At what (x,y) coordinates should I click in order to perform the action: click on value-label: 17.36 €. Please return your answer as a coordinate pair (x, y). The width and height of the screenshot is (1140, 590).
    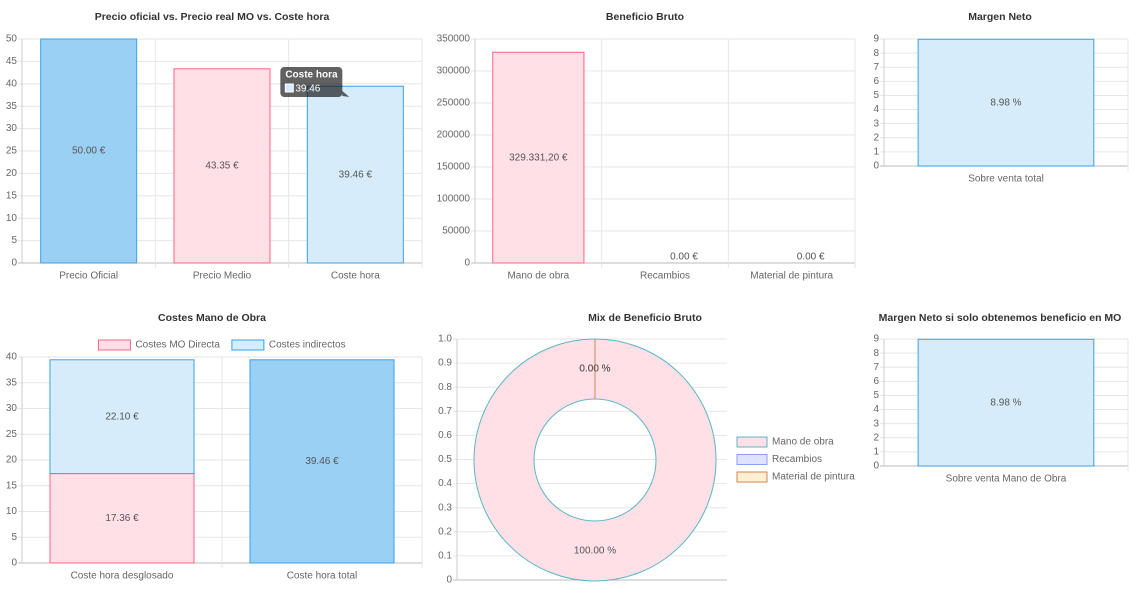
    Looking at the image, I should click on (122, 518).